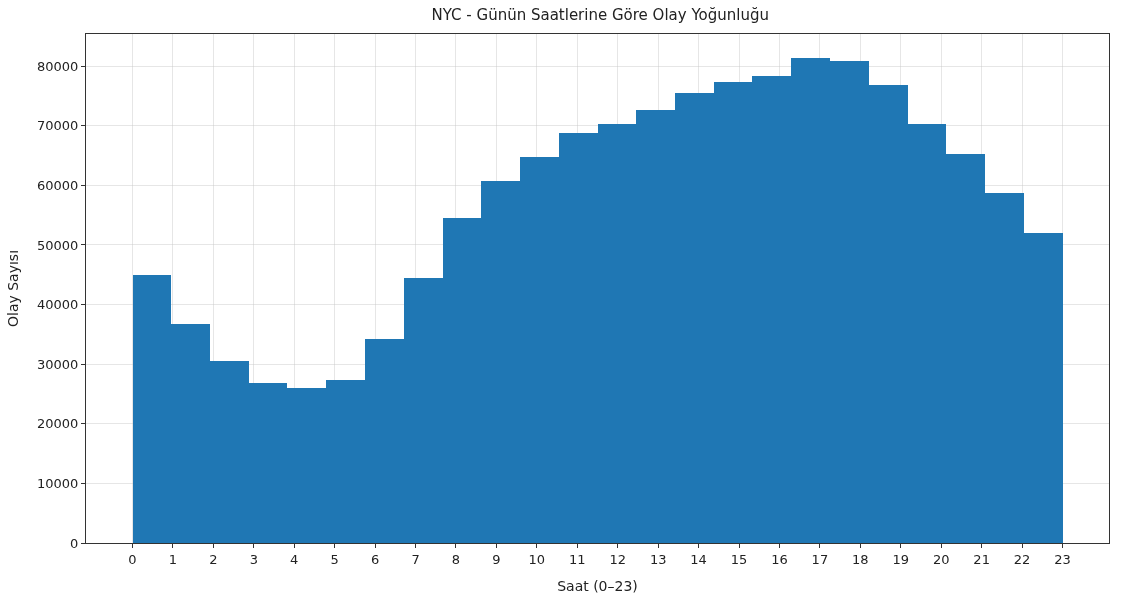 The width and height of the screenshot is (1122, 603). What do you see at coordinates (132, 559) in the screenshot?
I see `x-tick-label: 0` at bounding box center [132, 559].